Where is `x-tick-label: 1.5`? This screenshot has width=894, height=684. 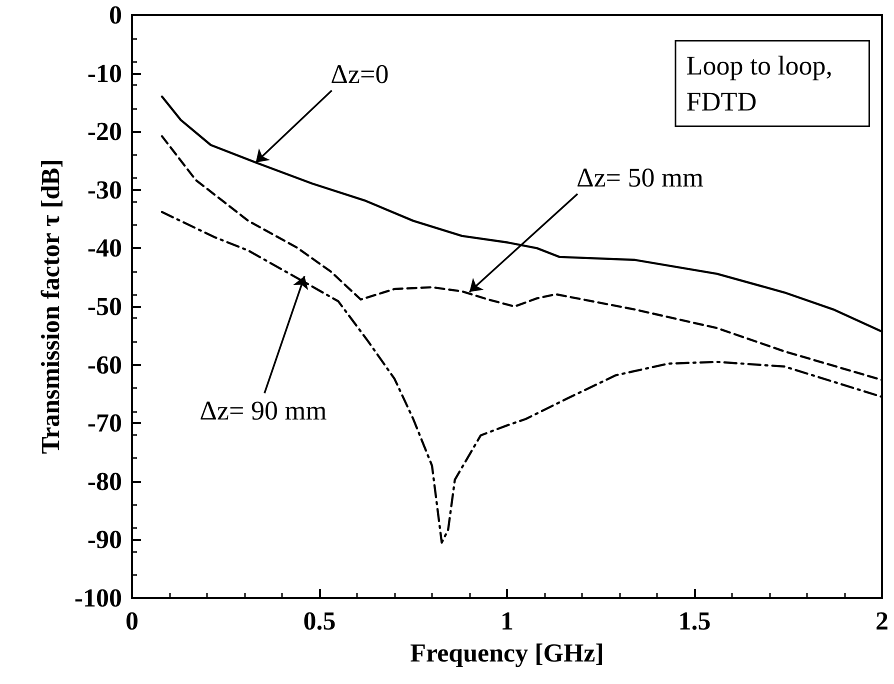 x-tick-label: 1.5 is located at coordinates (694, 621).